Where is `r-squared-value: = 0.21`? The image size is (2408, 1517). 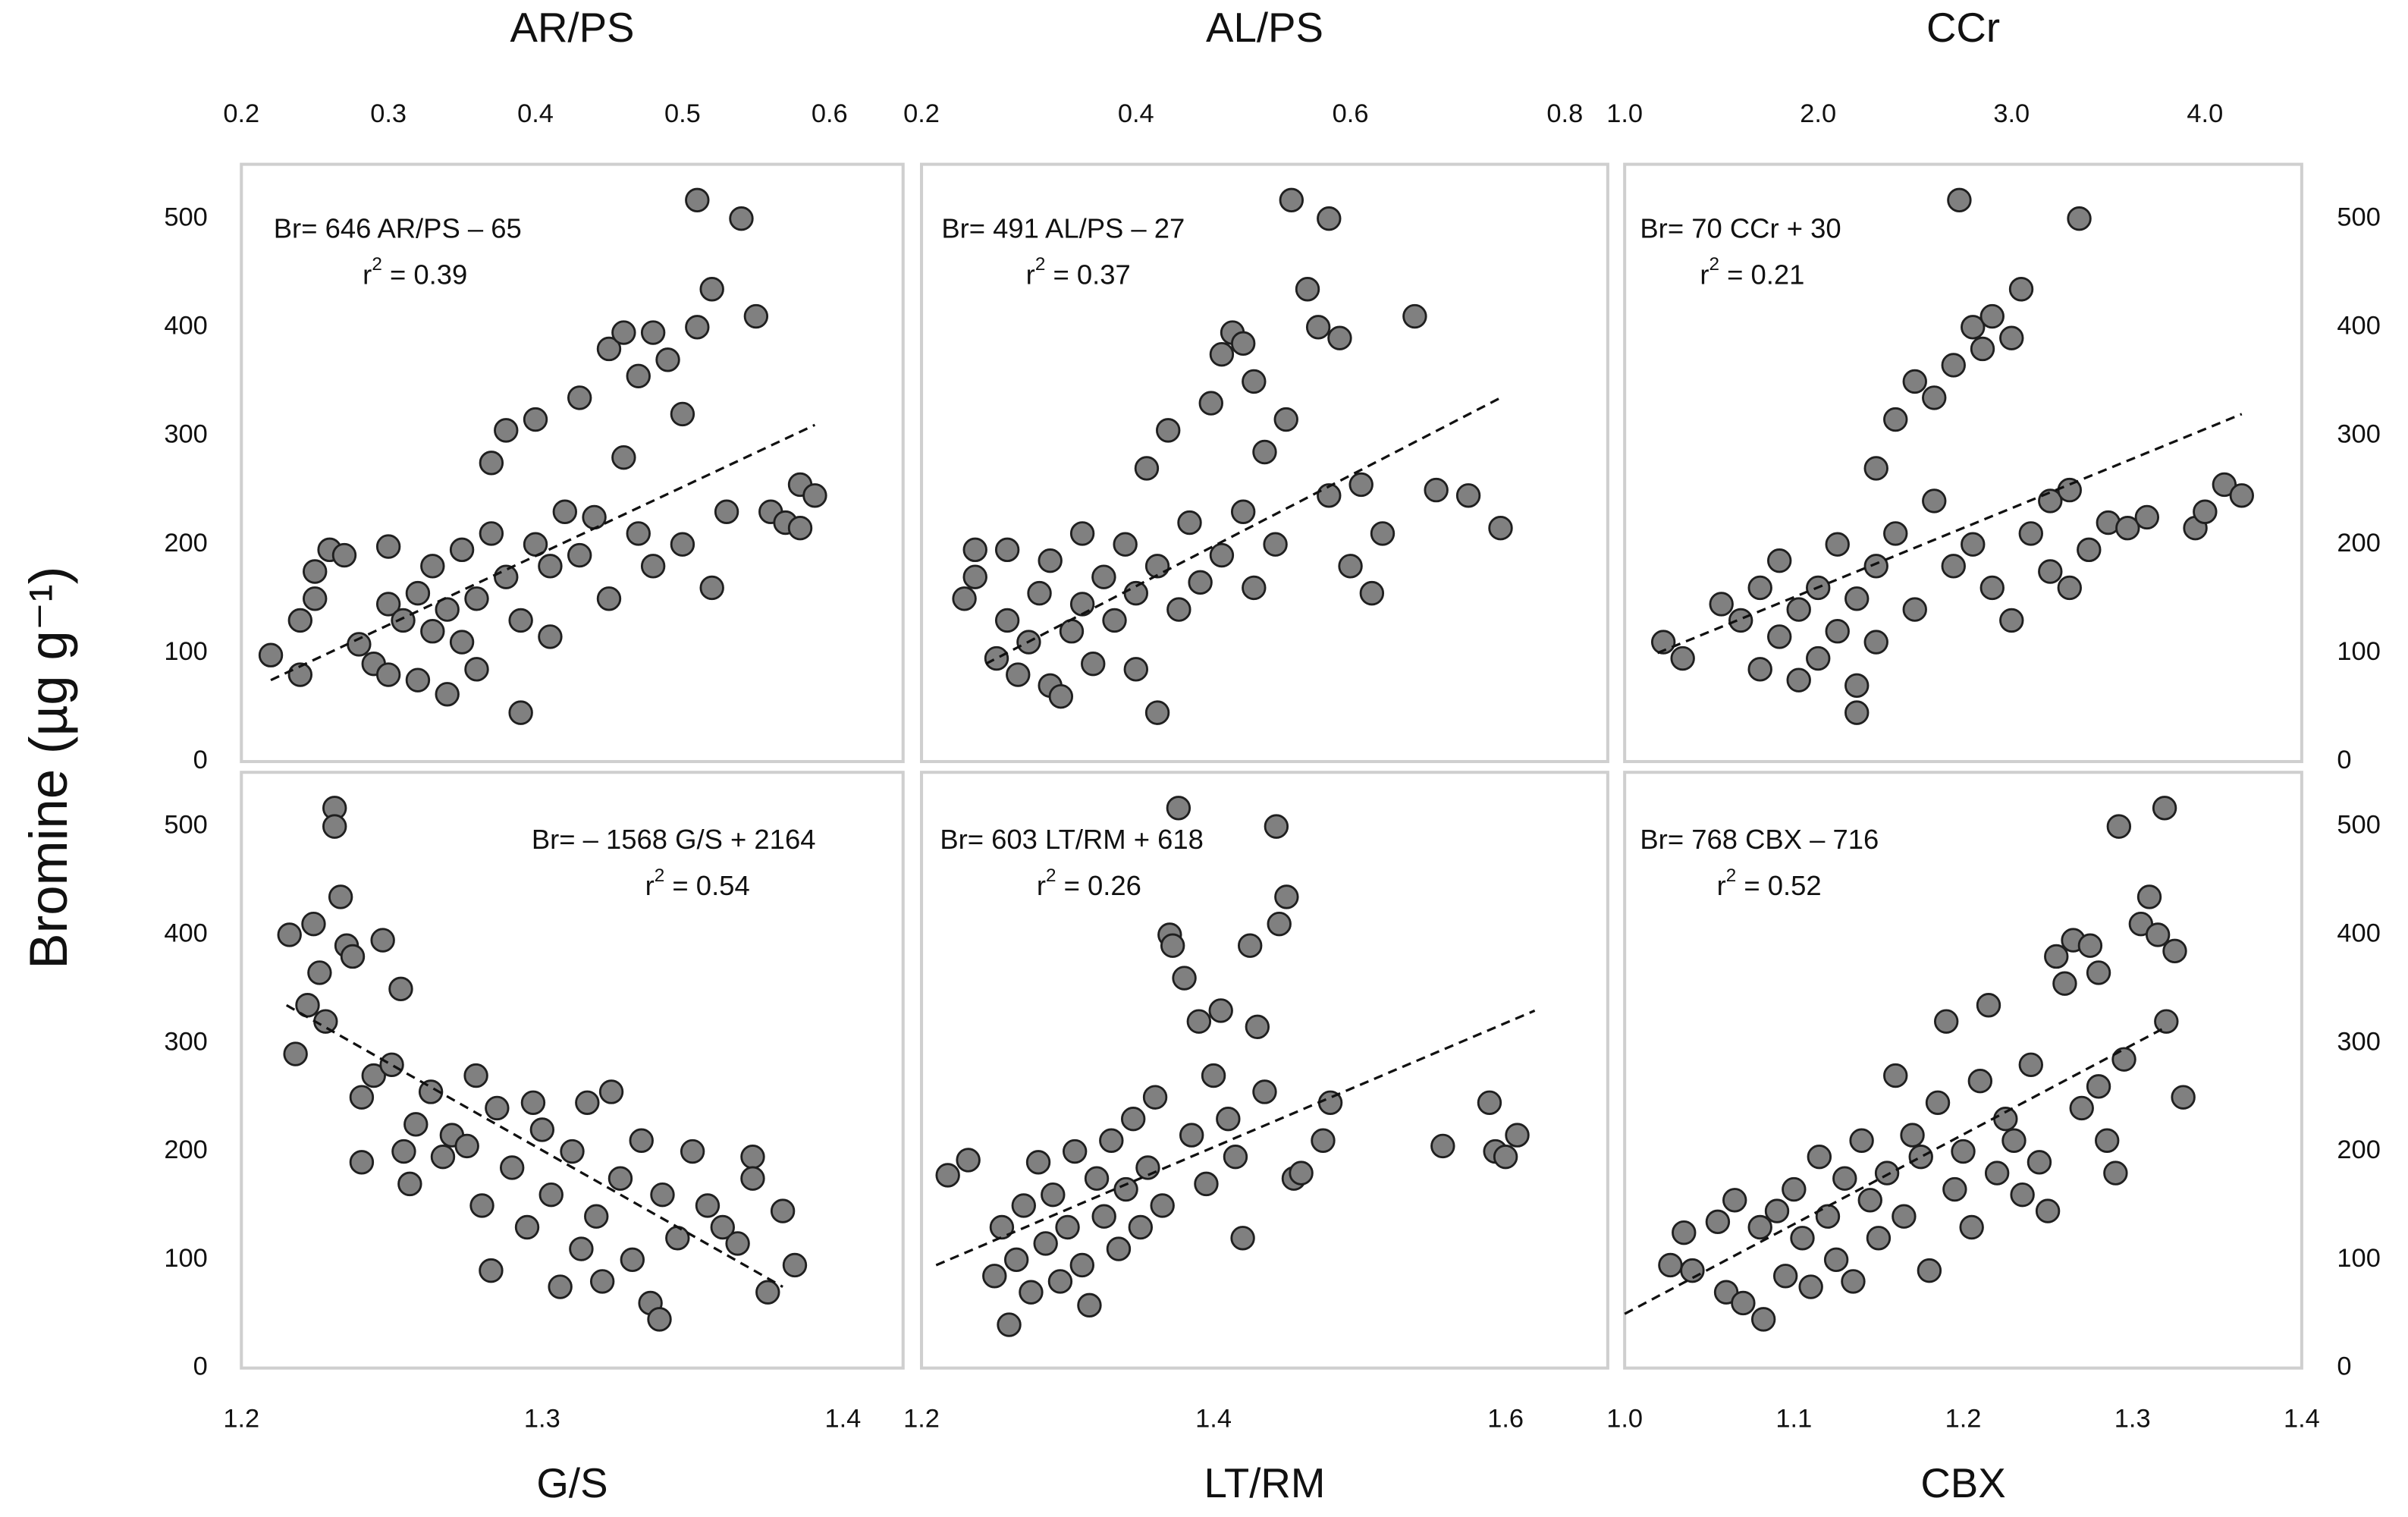 r-squared-value: = 0.21 is located at coordinates (1761, 274).